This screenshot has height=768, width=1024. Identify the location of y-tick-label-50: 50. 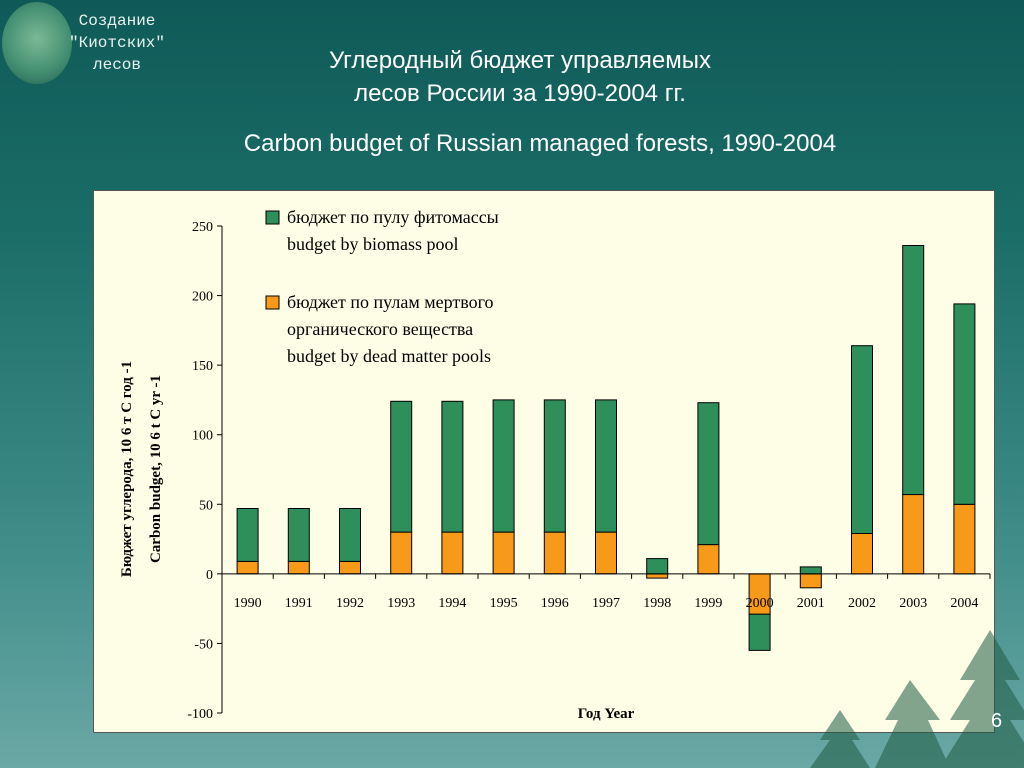
(206, 505).